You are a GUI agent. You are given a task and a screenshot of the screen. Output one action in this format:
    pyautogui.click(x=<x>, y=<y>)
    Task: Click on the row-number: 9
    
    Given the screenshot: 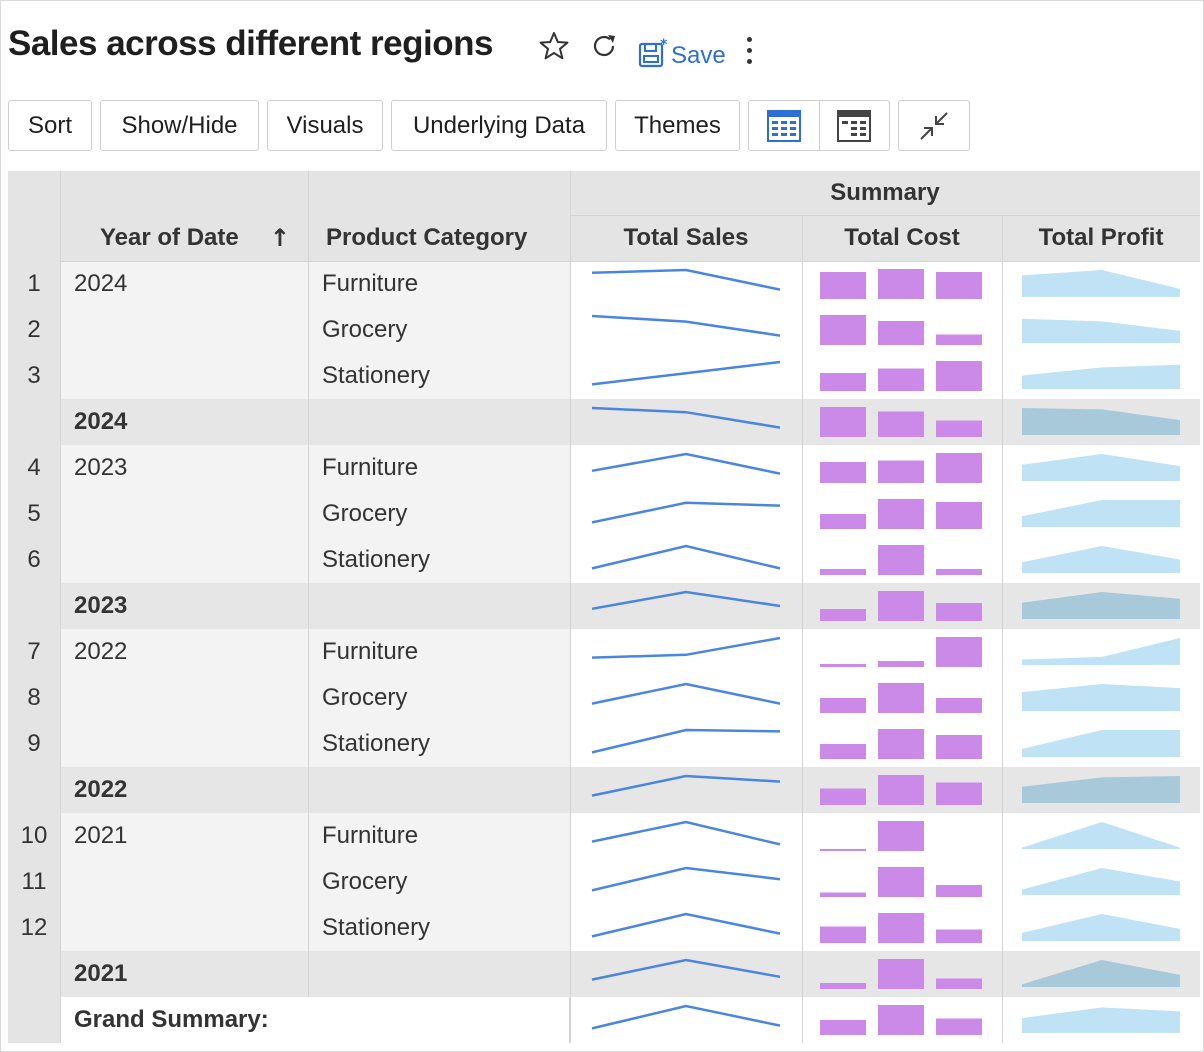 What is the action you would take?
    pyautogui.click(x=34, y=743)
    